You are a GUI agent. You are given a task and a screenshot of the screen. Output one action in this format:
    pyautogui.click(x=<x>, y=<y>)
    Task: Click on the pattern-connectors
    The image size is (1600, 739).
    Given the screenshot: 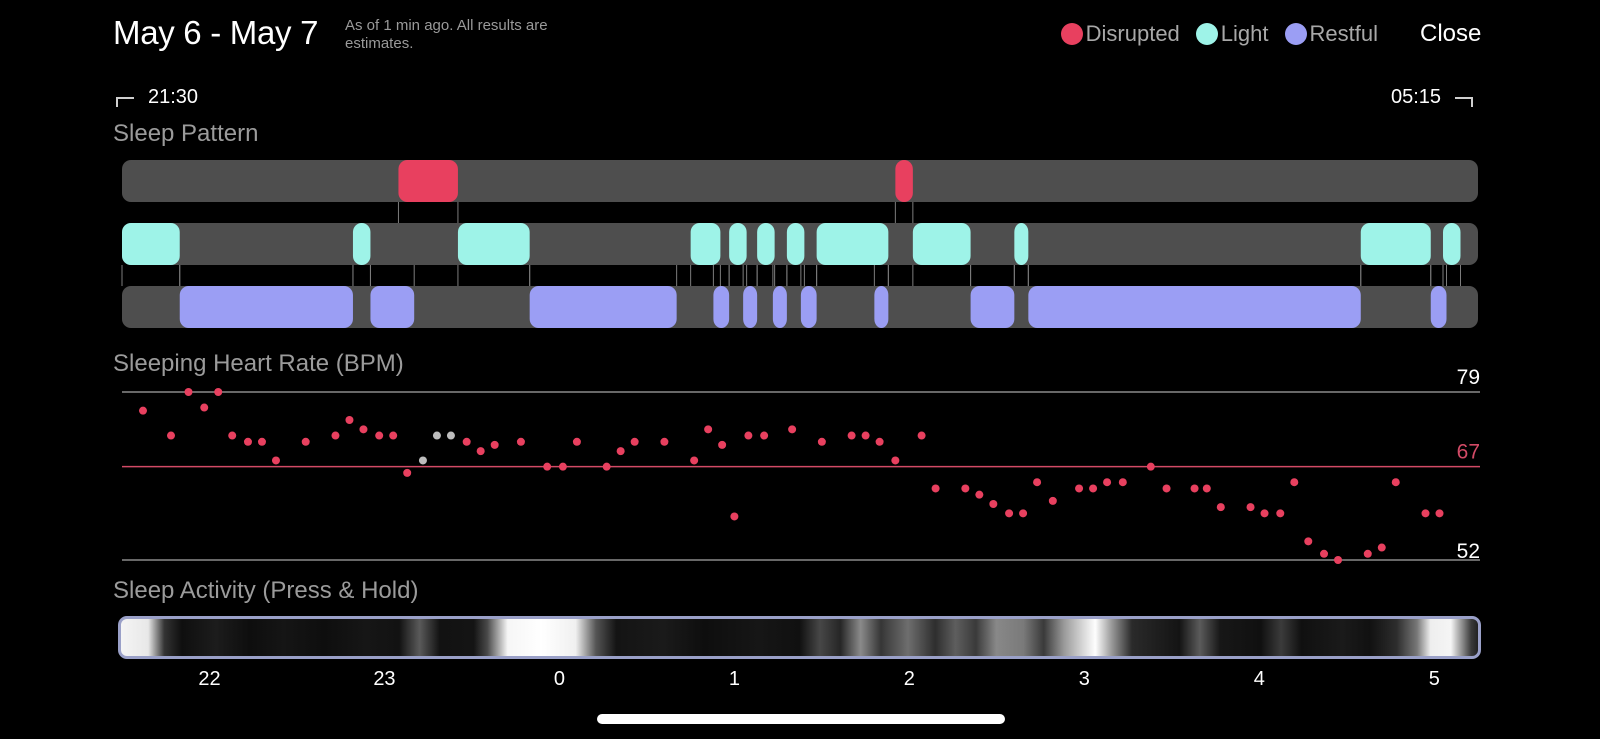 What is the action you would take?
    pyautogui.click(x=791, y=244)
    